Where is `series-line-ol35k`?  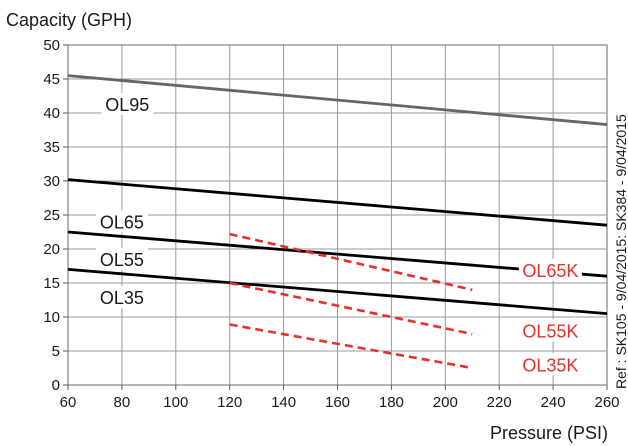 series-line-ol35k is located at coordinates (351, 346).